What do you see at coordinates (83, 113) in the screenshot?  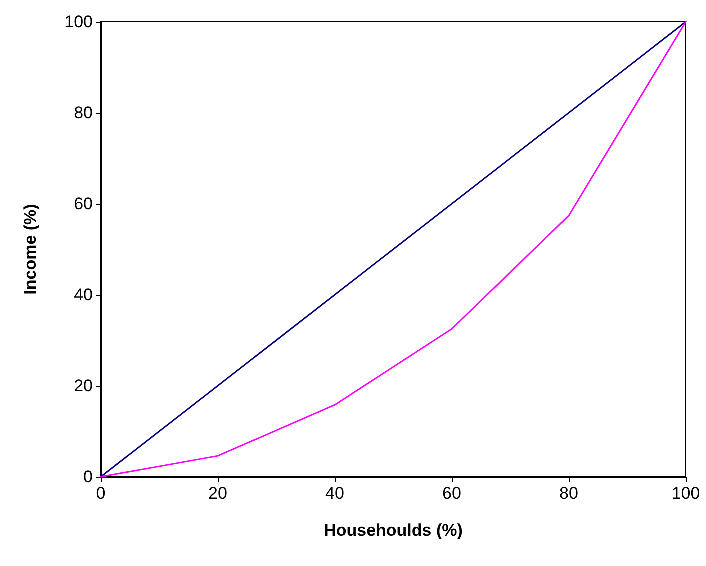 I see `y-tick-label: 80` at bounding box center [83, 113].